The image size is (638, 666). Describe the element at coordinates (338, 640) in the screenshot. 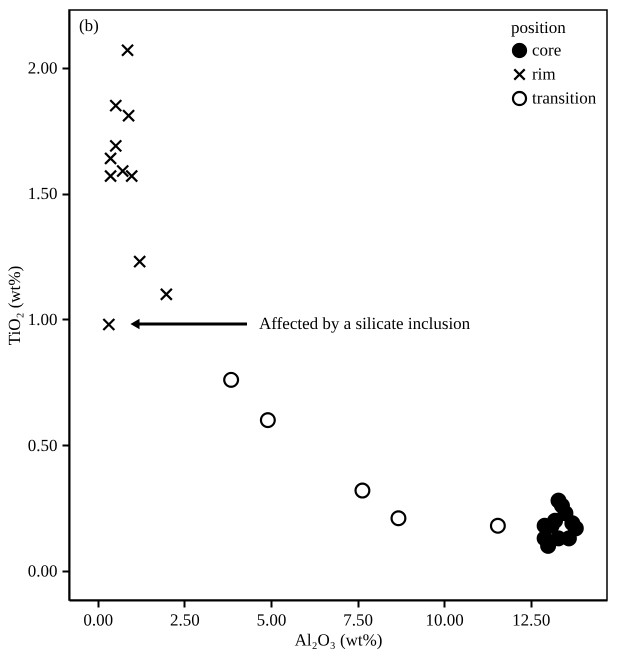

I see `x-axis-title: Al₂O₃ (wt%)` at that location.